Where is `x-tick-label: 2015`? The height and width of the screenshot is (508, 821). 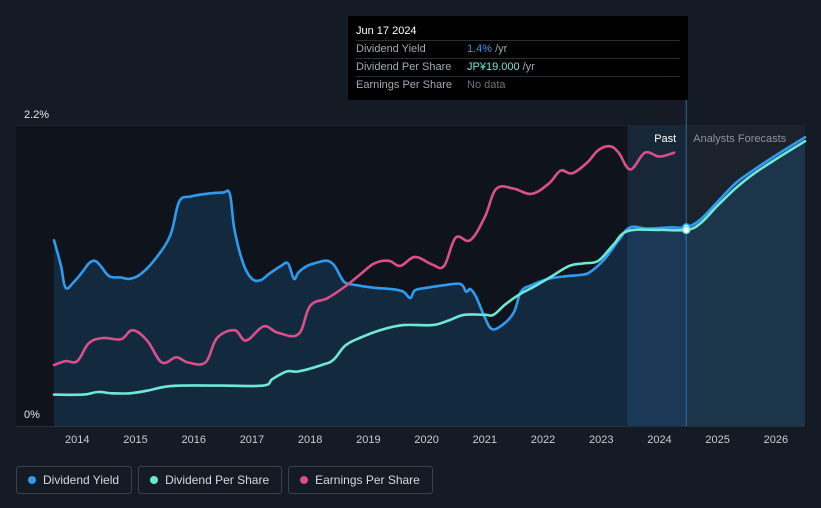 x-tick-label: 2015 is located at coordinates (135, 440).